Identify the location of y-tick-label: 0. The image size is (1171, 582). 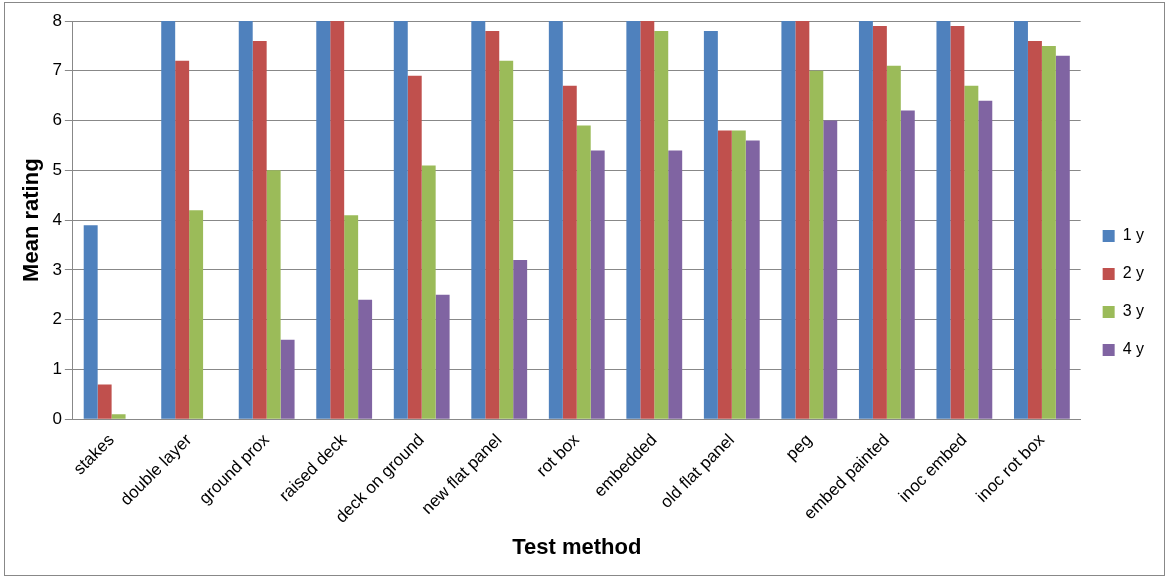
(57, 418).